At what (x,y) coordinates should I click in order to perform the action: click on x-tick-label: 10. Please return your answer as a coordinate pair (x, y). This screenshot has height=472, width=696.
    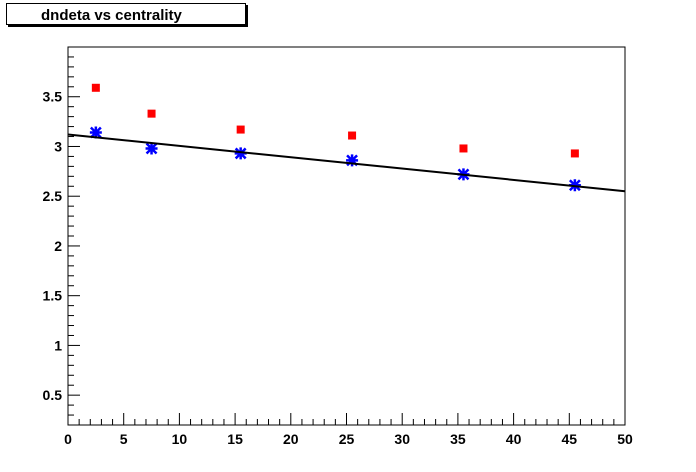
    Looking at the image, I should click on (180, 439).